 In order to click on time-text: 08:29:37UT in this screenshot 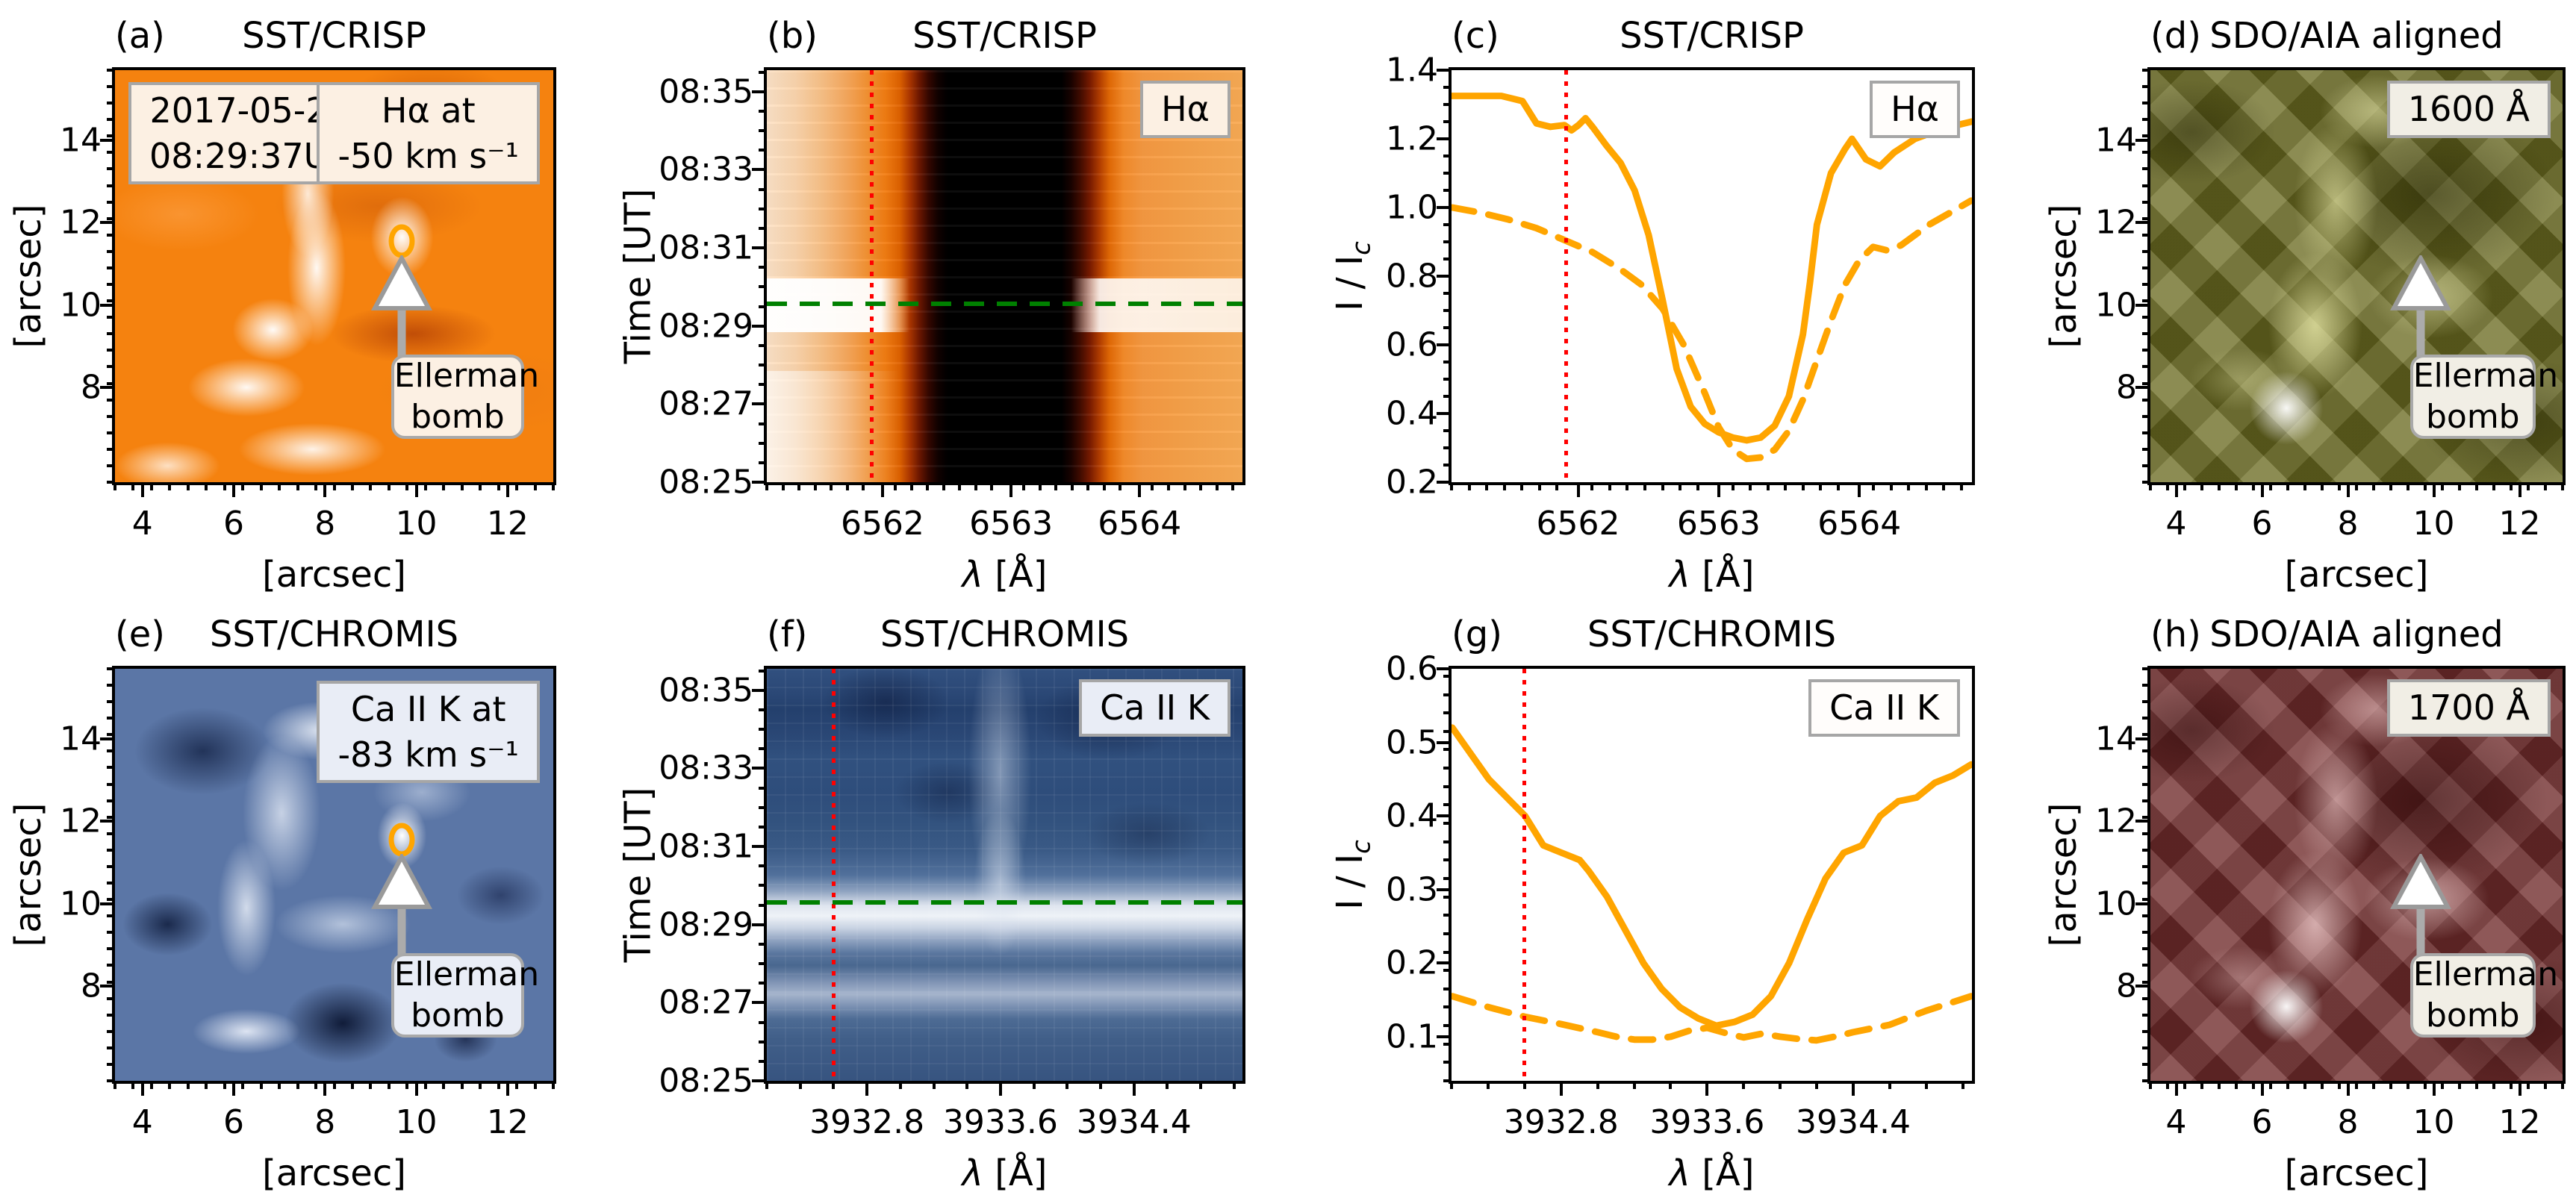, I will do `click(249, 155)`.